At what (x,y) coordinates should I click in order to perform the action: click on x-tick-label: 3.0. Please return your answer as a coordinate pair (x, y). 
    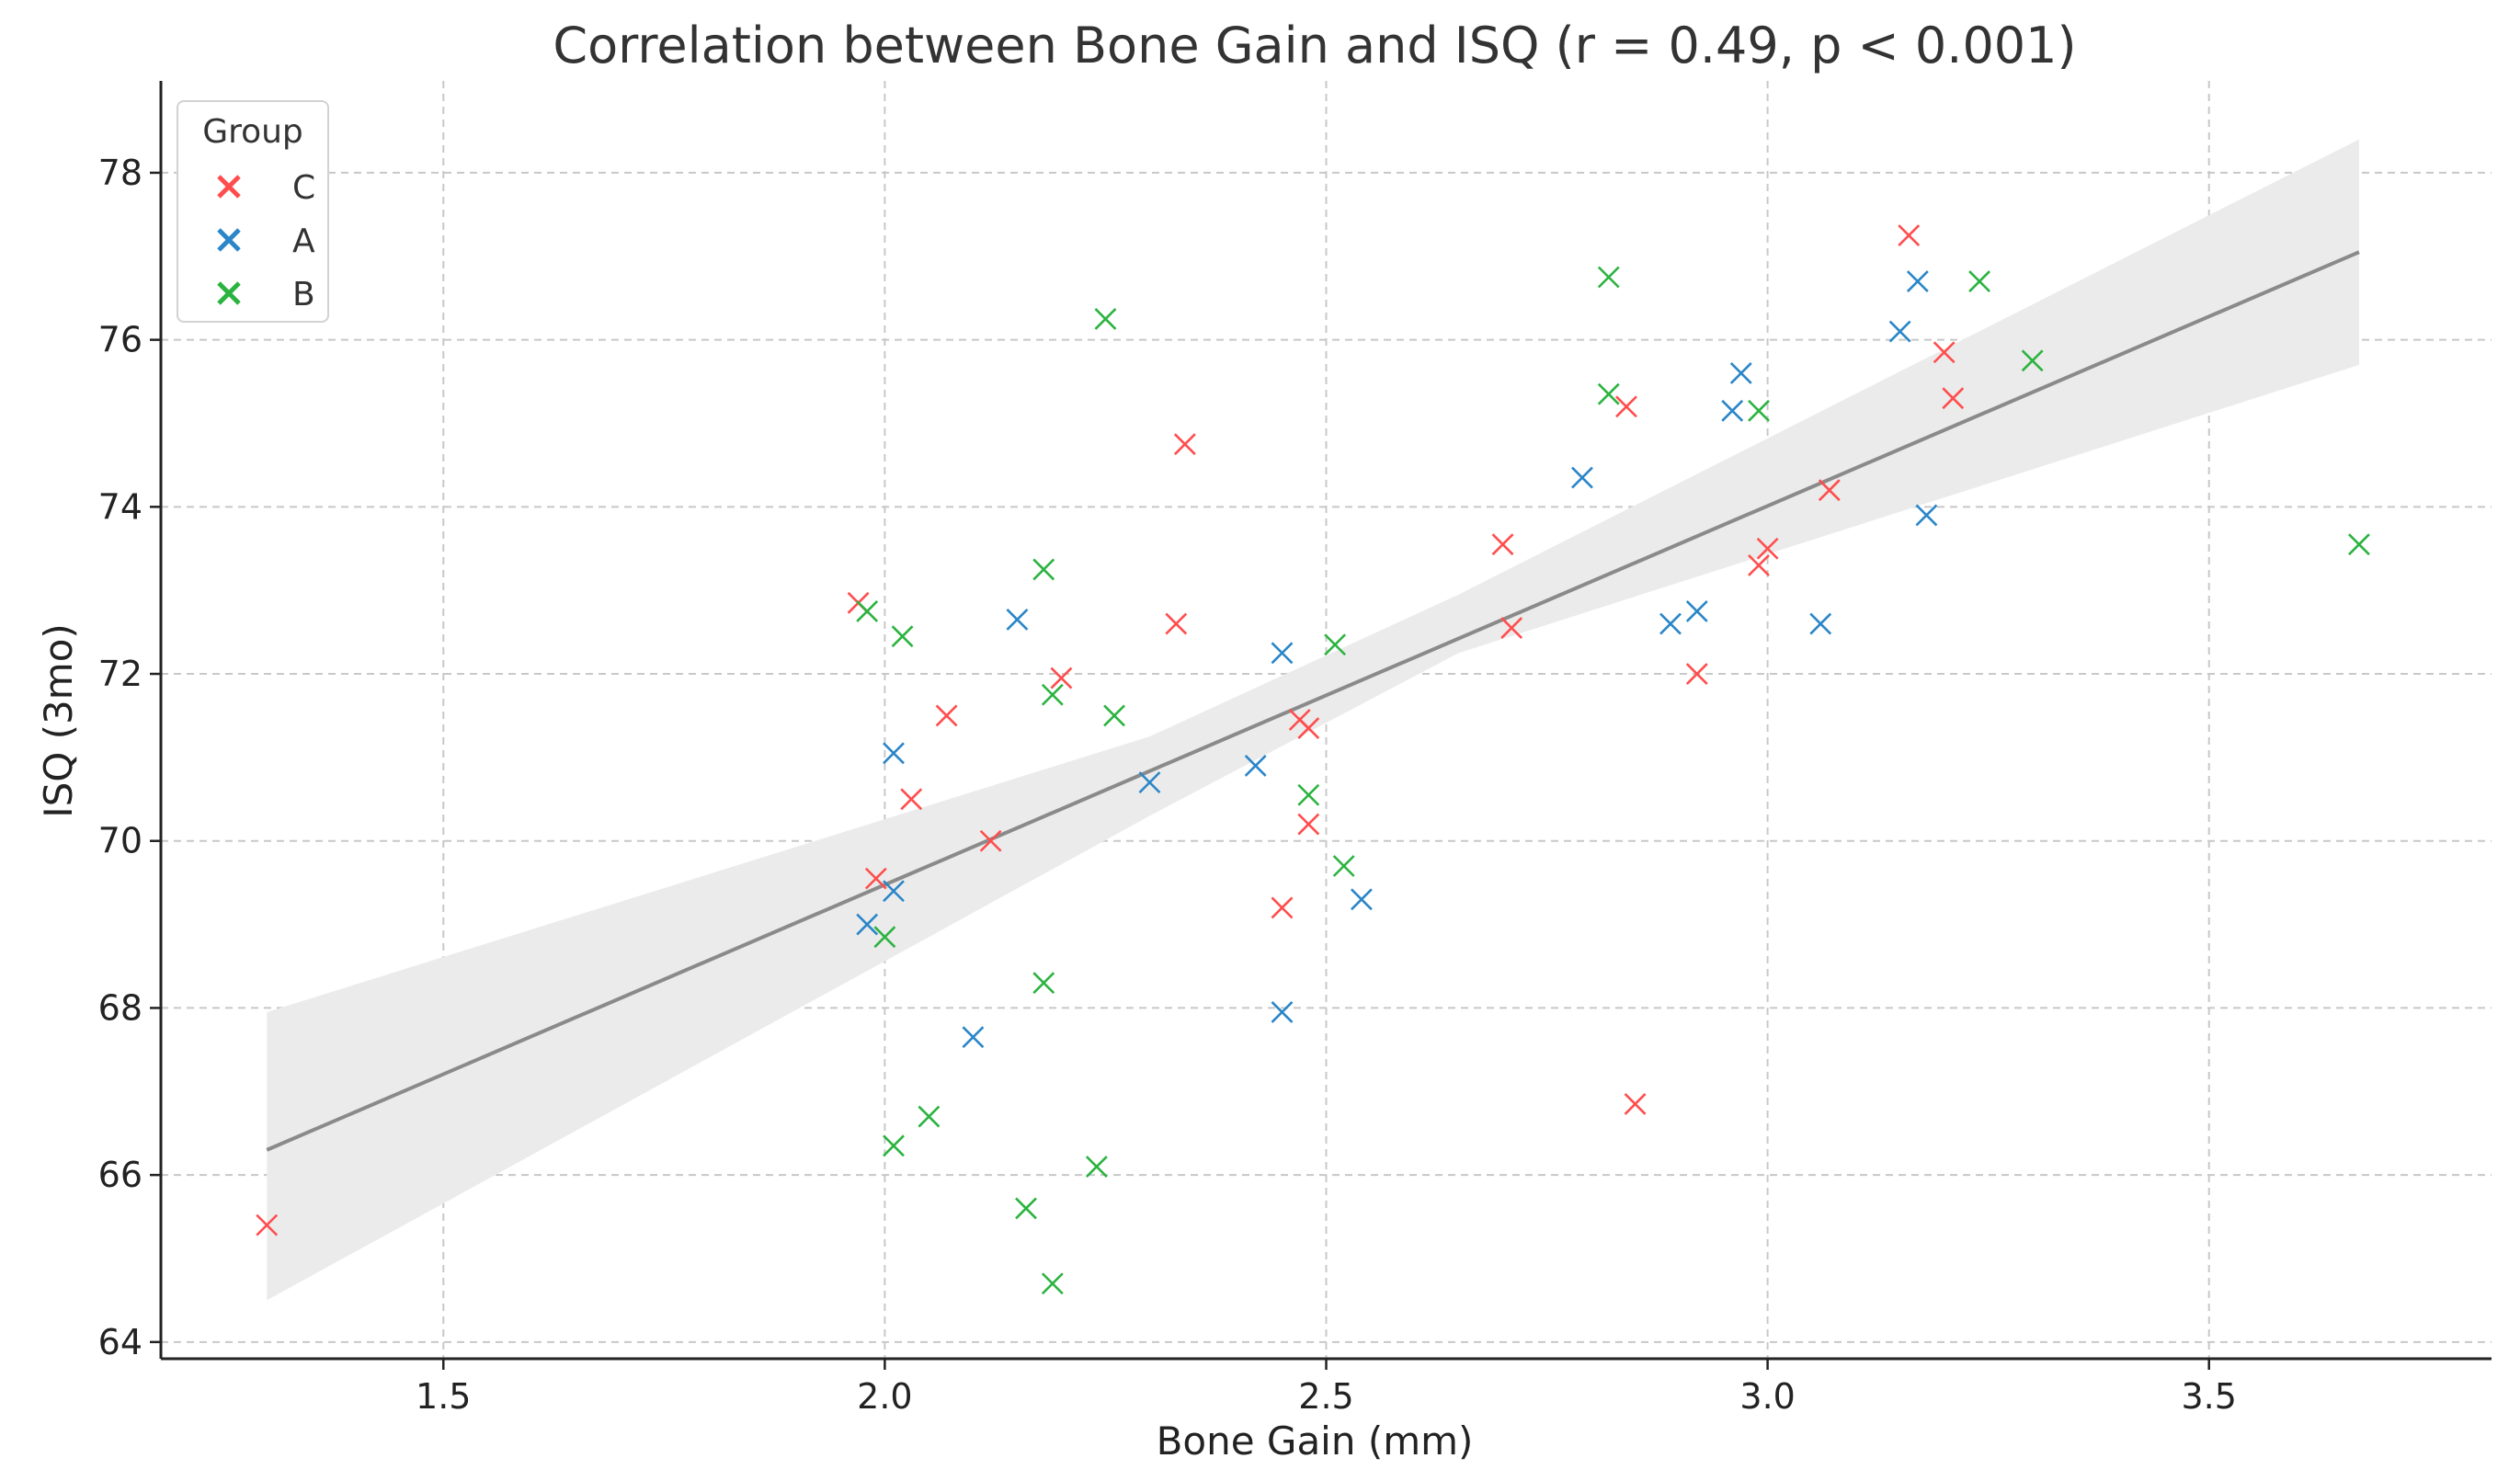
    Looking at the image, I should click on (1767, 1396).